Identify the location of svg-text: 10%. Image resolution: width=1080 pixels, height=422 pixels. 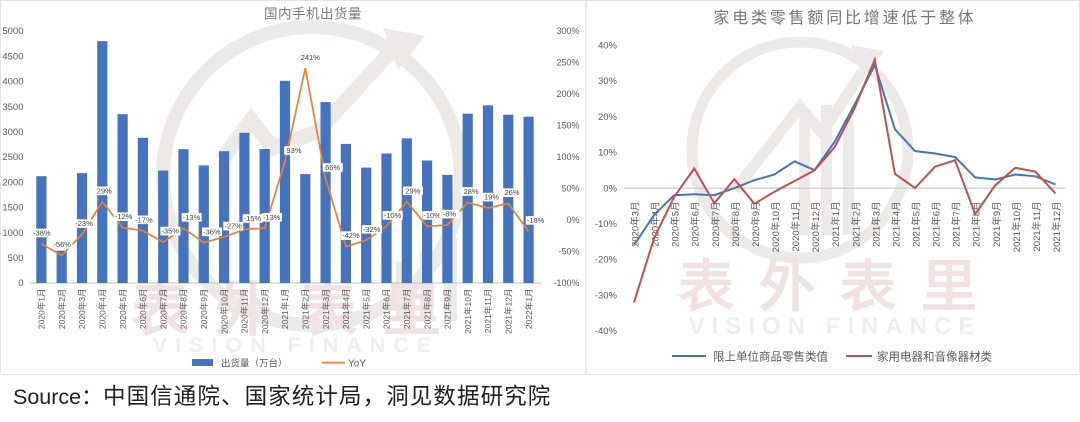
(608, 153).